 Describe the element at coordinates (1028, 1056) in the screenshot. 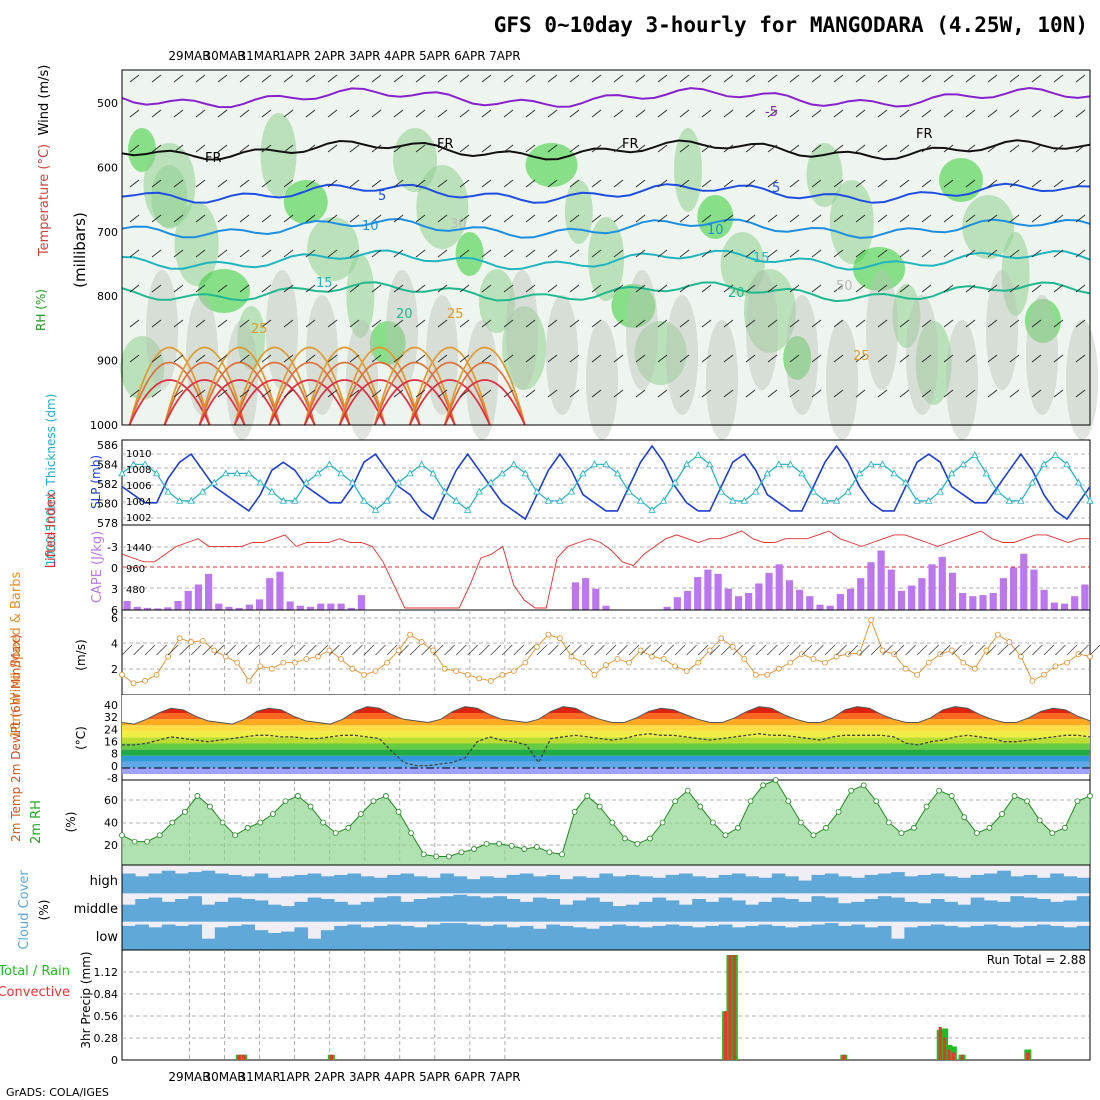

I see `precip-conv-bar` at that location.